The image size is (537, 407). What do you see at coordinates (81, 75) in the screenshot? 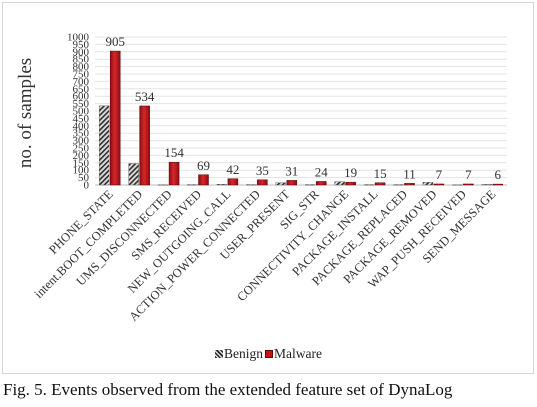
I see `y-tick-label: 750` at bounding box center [81, 75].